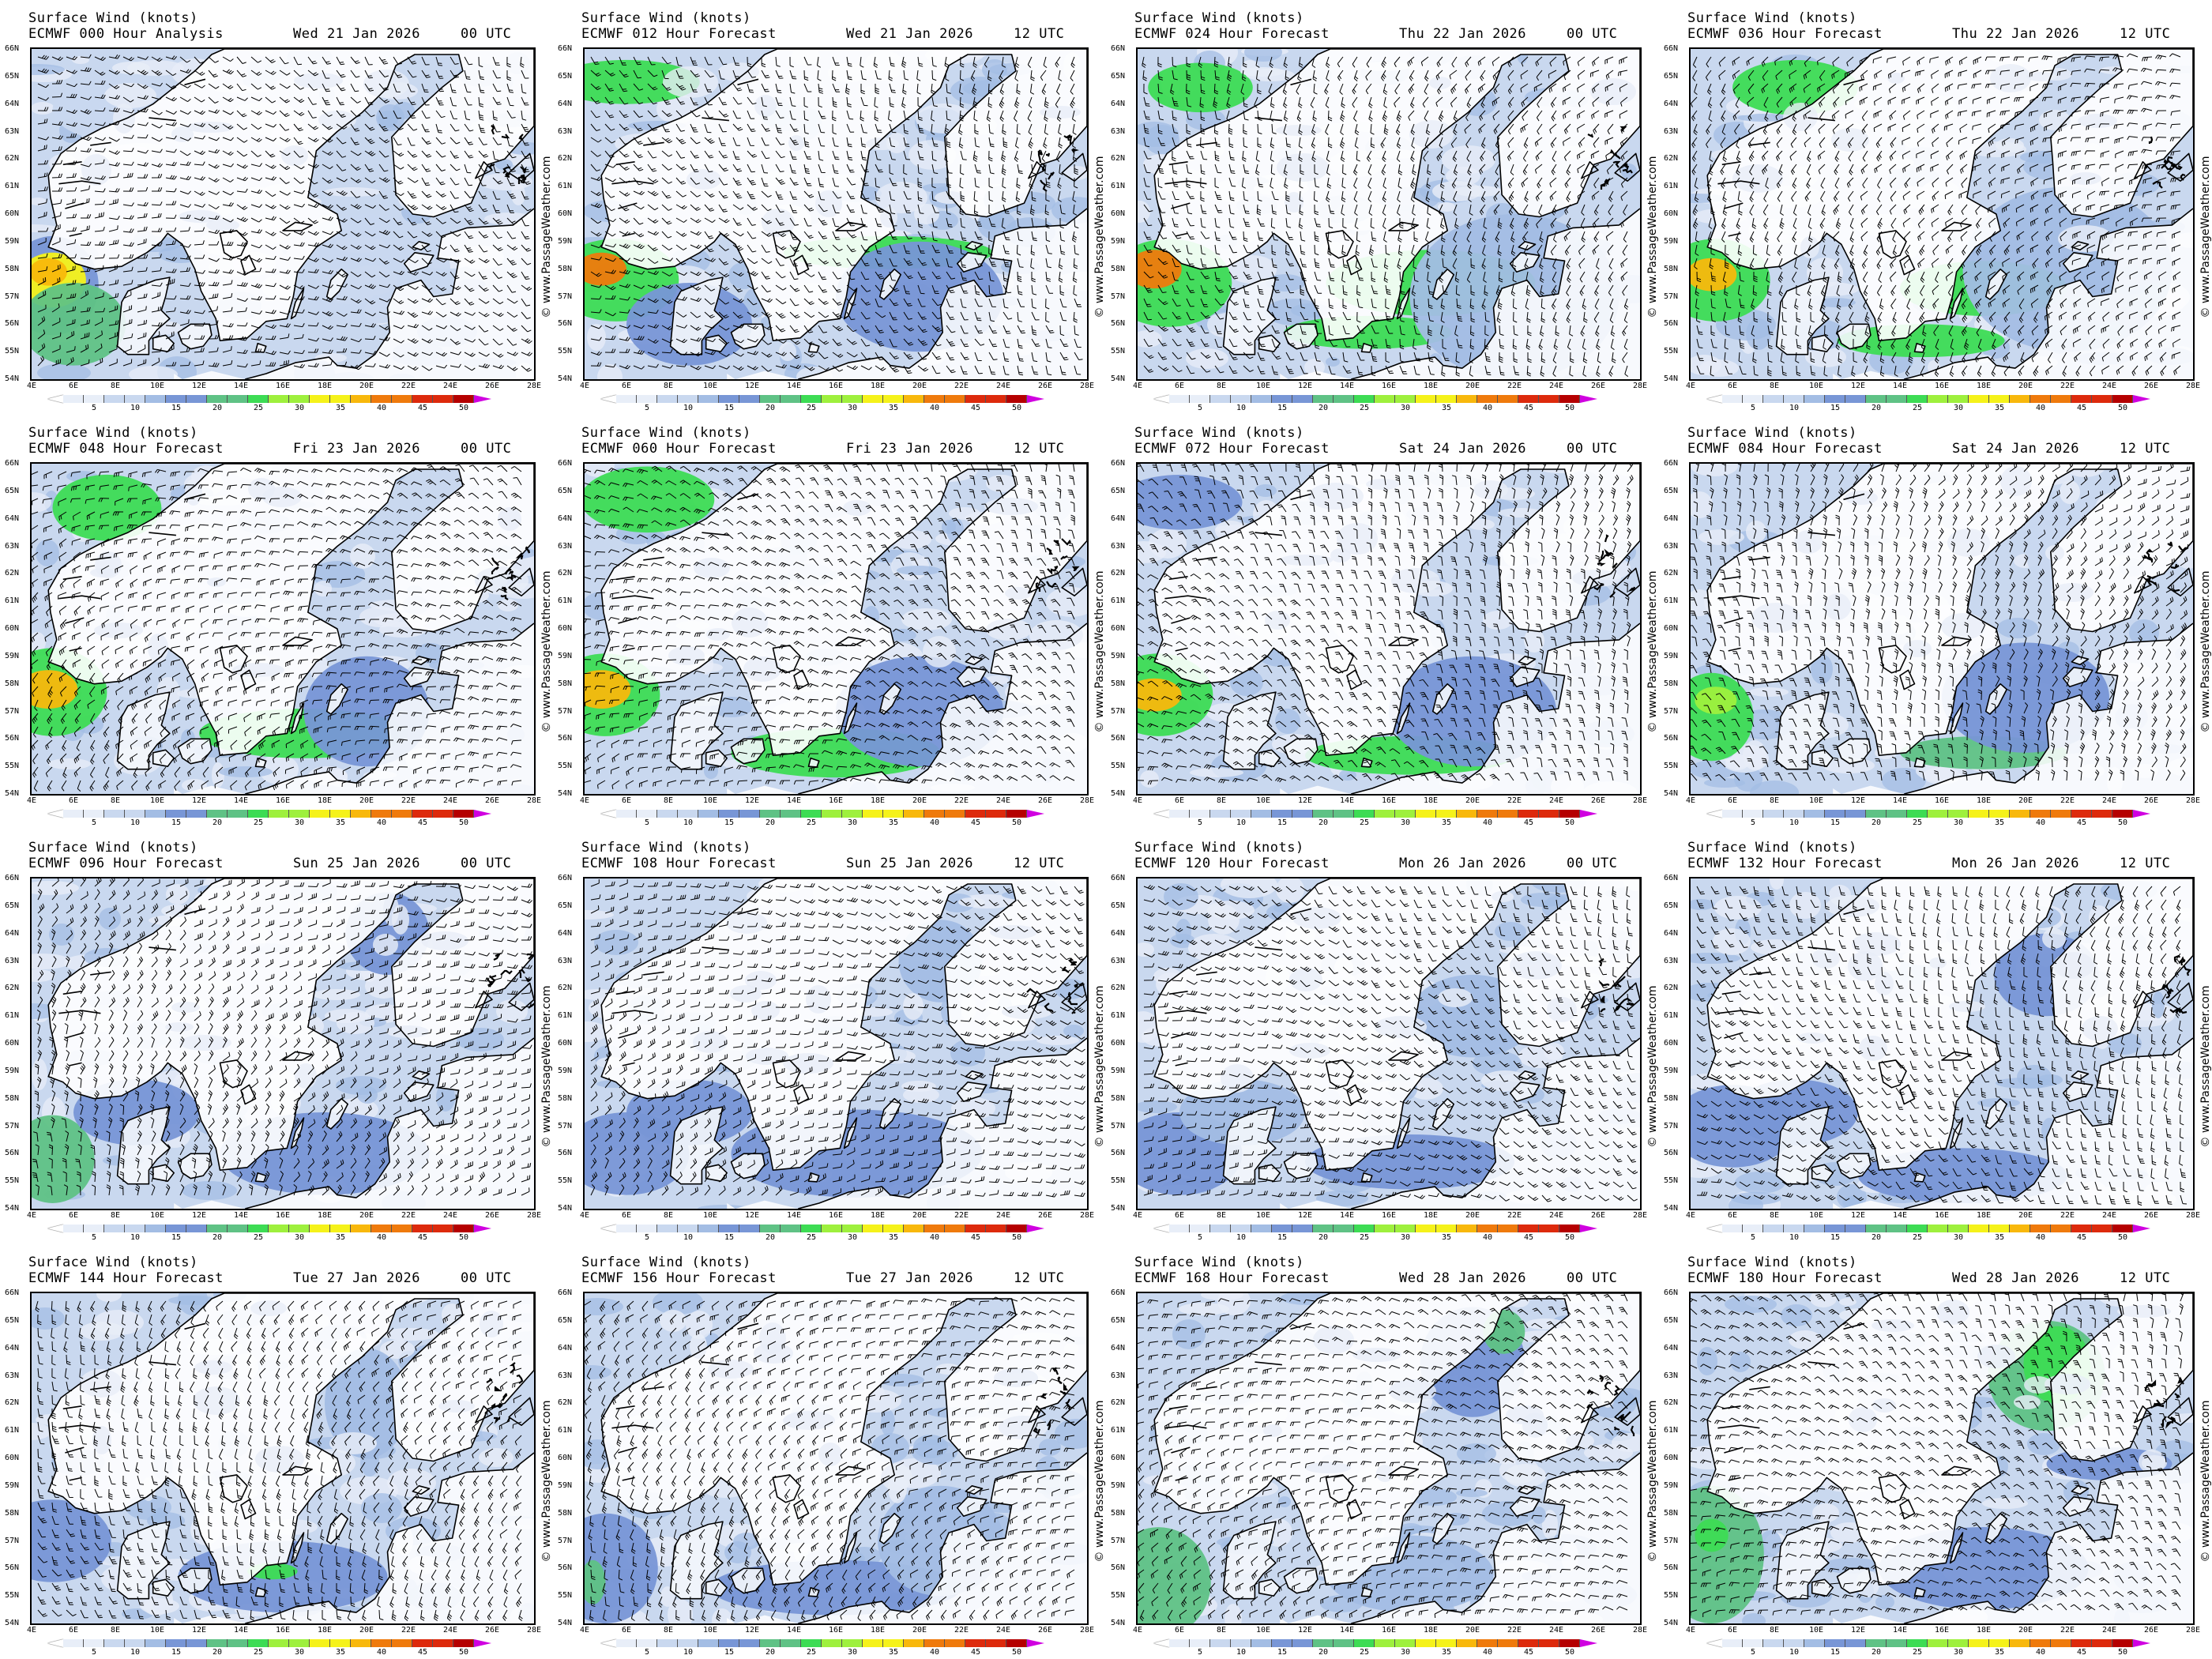  I want to click on valid-date-label: Tue 27 Jan 2026, so click(357, 1278).